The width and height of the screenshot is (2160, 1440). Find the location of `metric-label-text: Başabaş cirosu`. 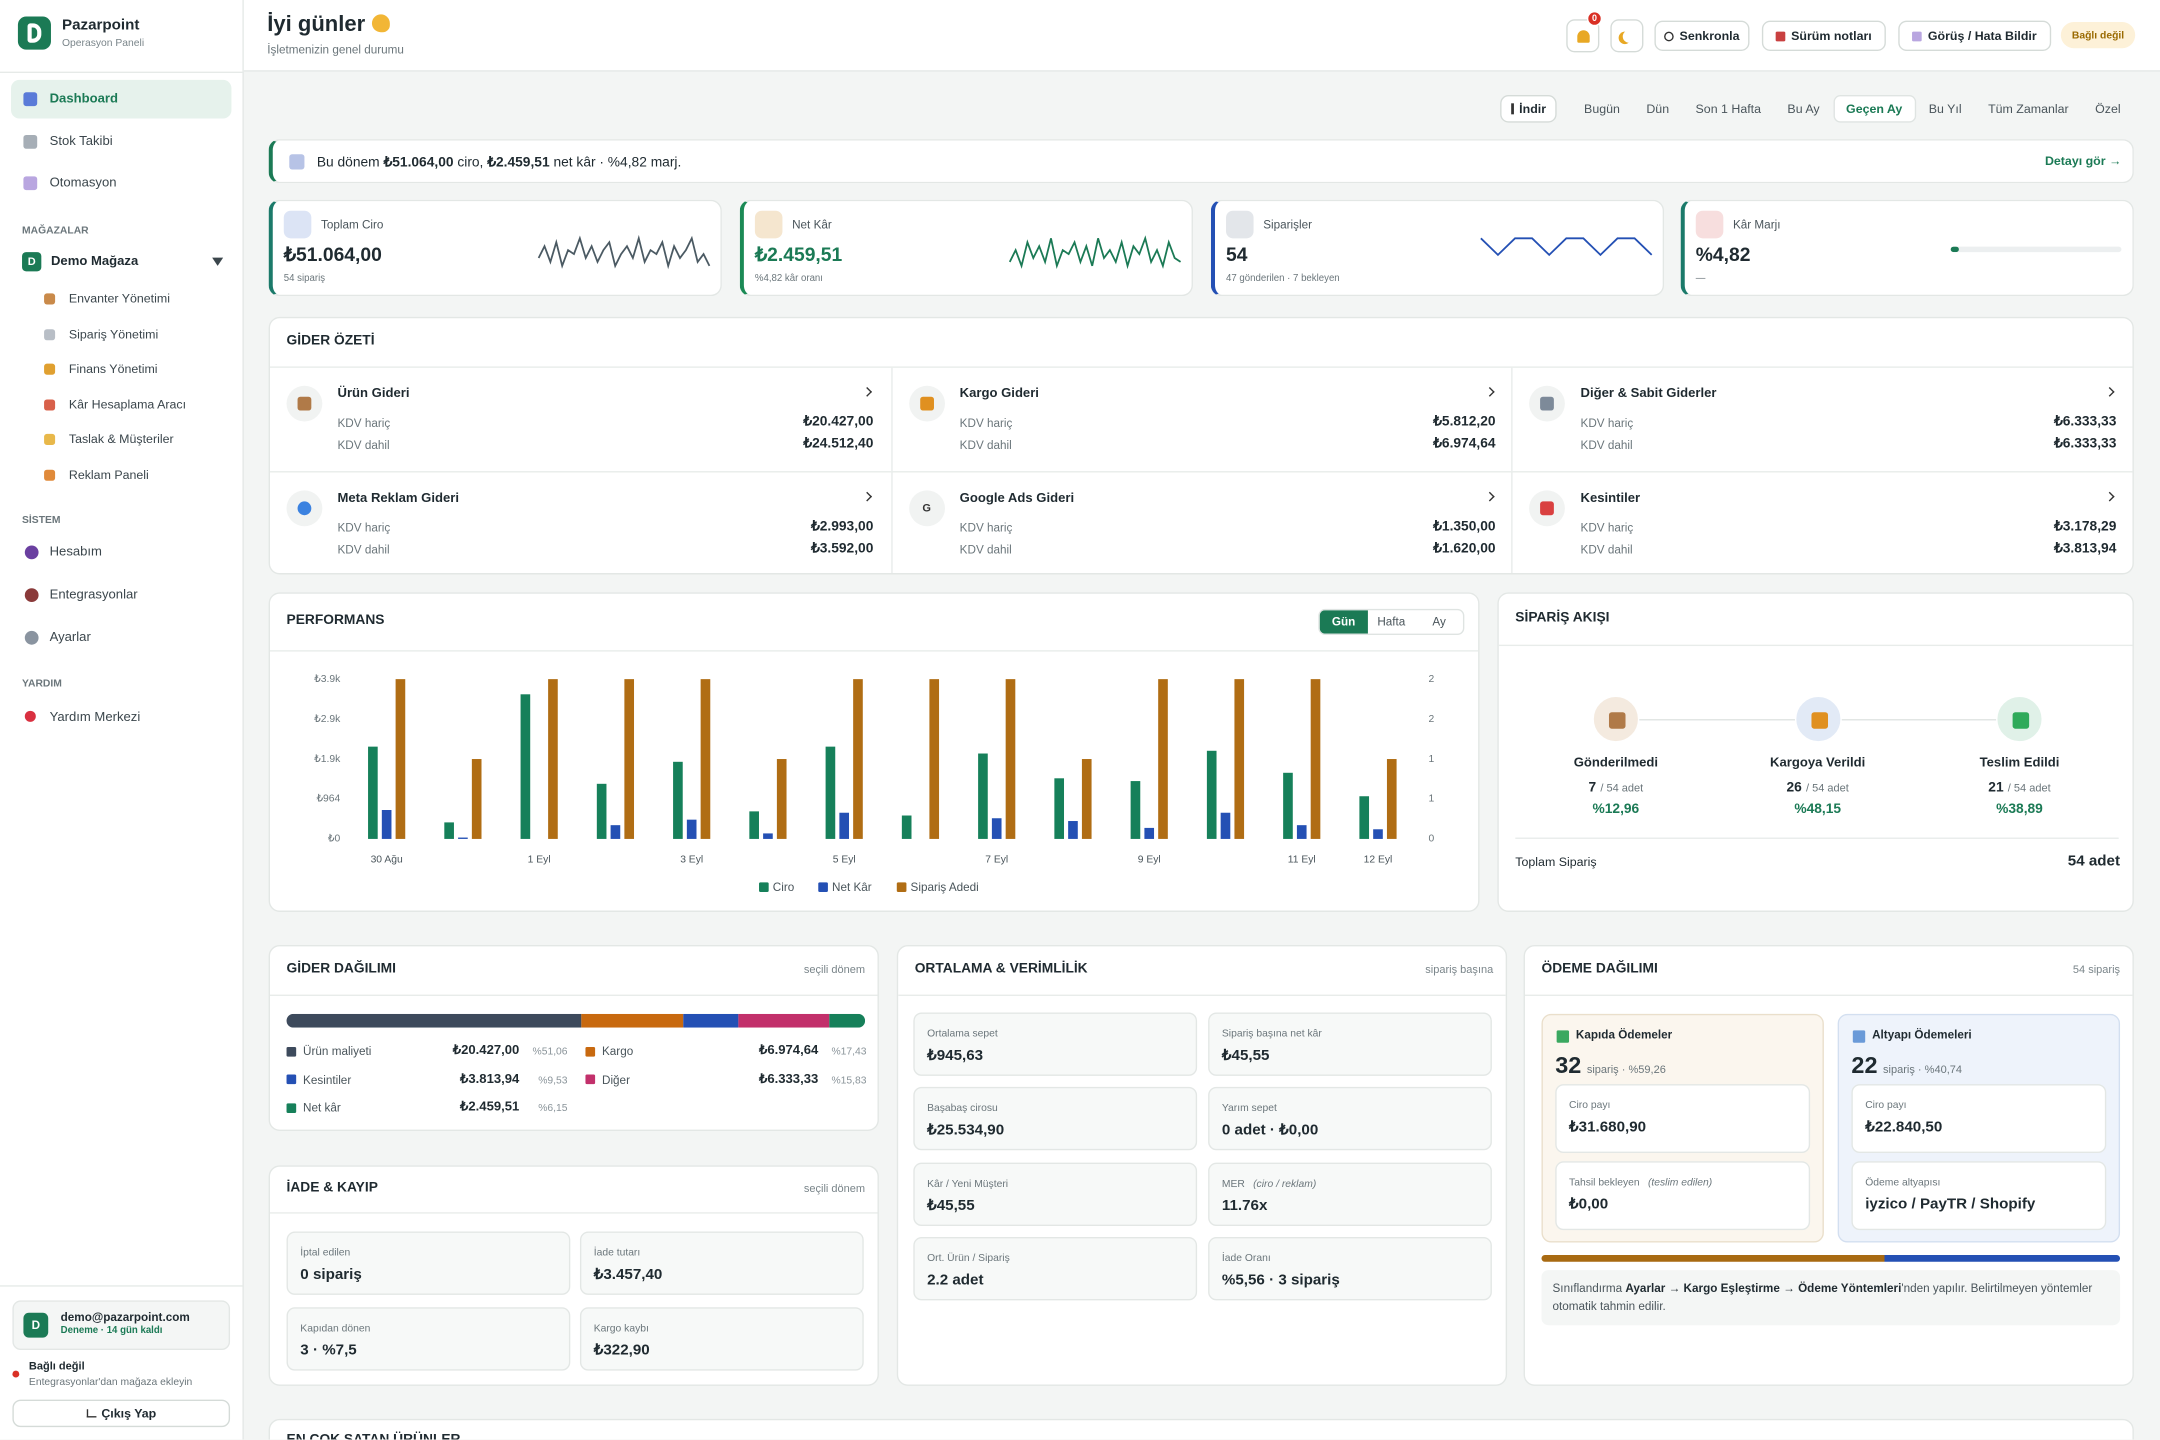

metric-label-text: Başabaş cirosu is located at coordinates (962, 1108).